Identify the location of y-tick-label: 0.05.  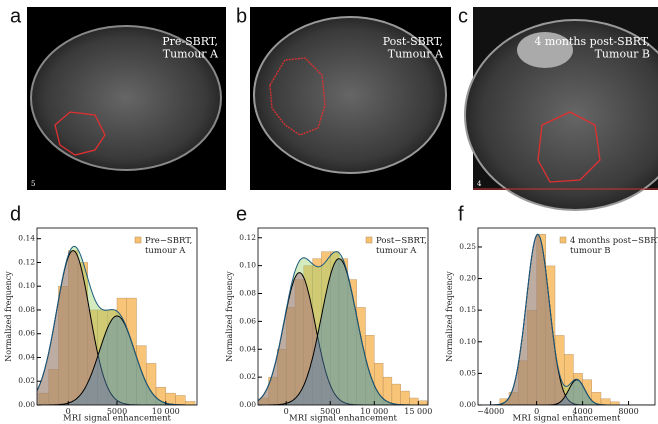
(467, 372).